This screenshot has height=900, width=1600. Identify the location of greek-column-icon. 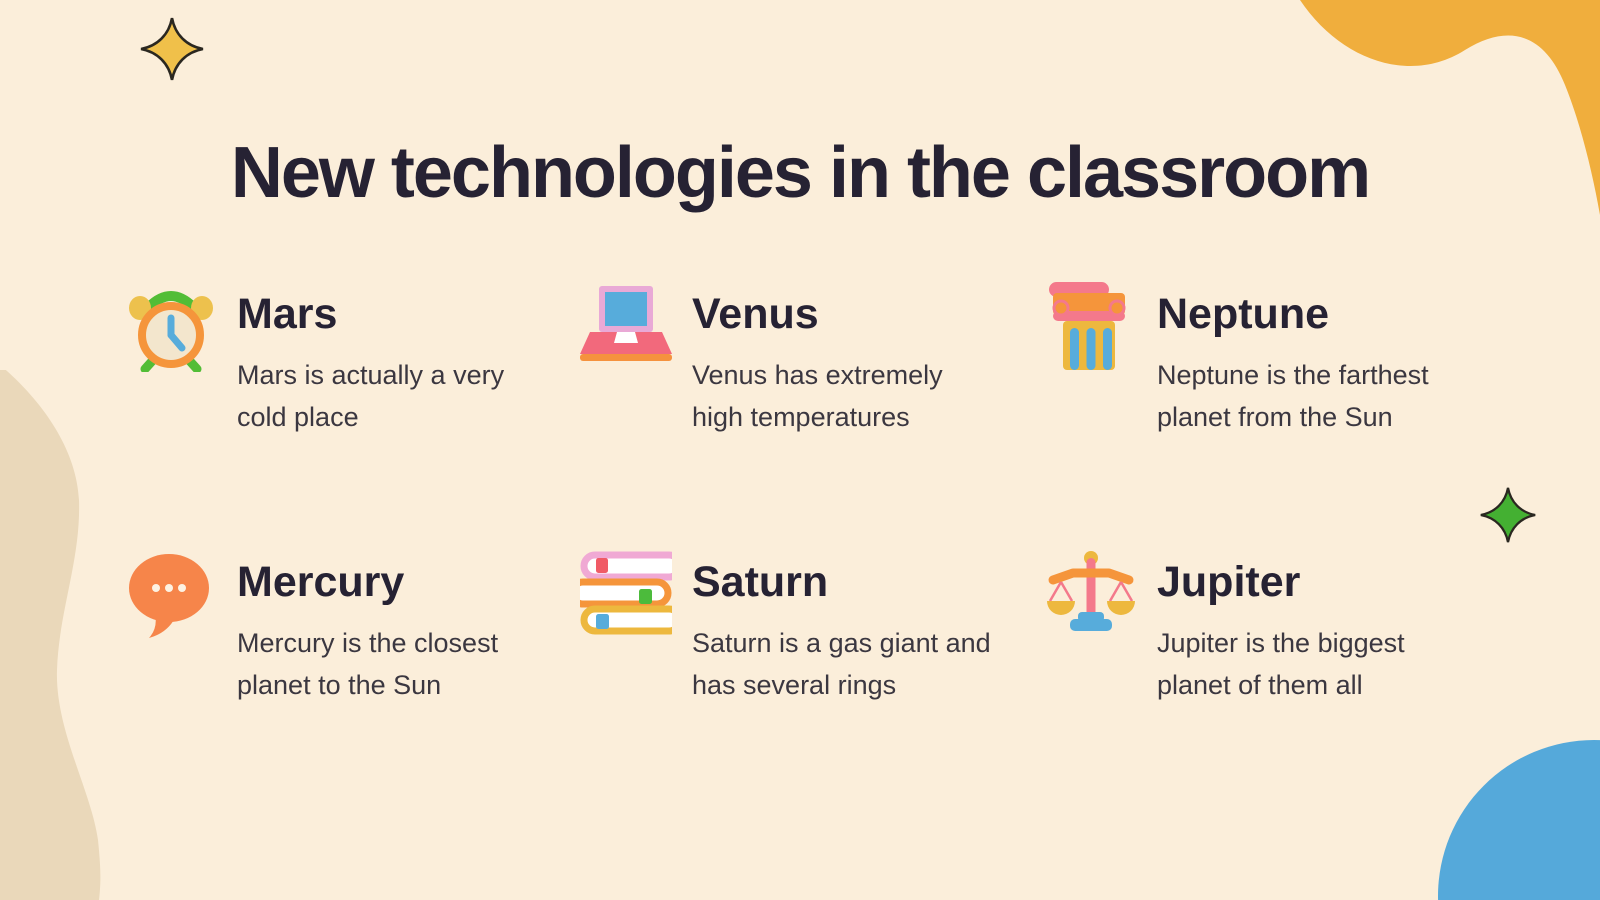
(1087, 326).